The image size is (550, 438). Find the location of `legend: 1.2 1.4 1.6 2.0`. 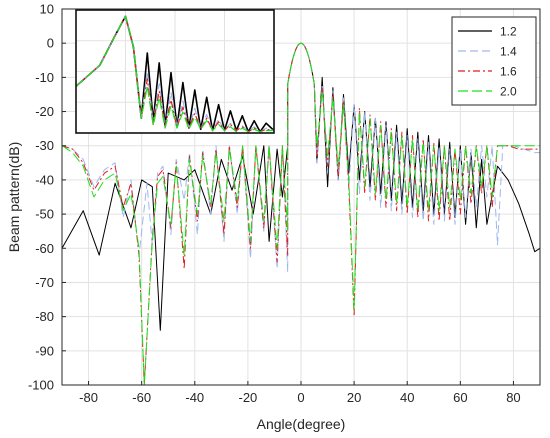

legend: 1.2 1.4 1.6 2.0 is located at coordinates (494, 61).